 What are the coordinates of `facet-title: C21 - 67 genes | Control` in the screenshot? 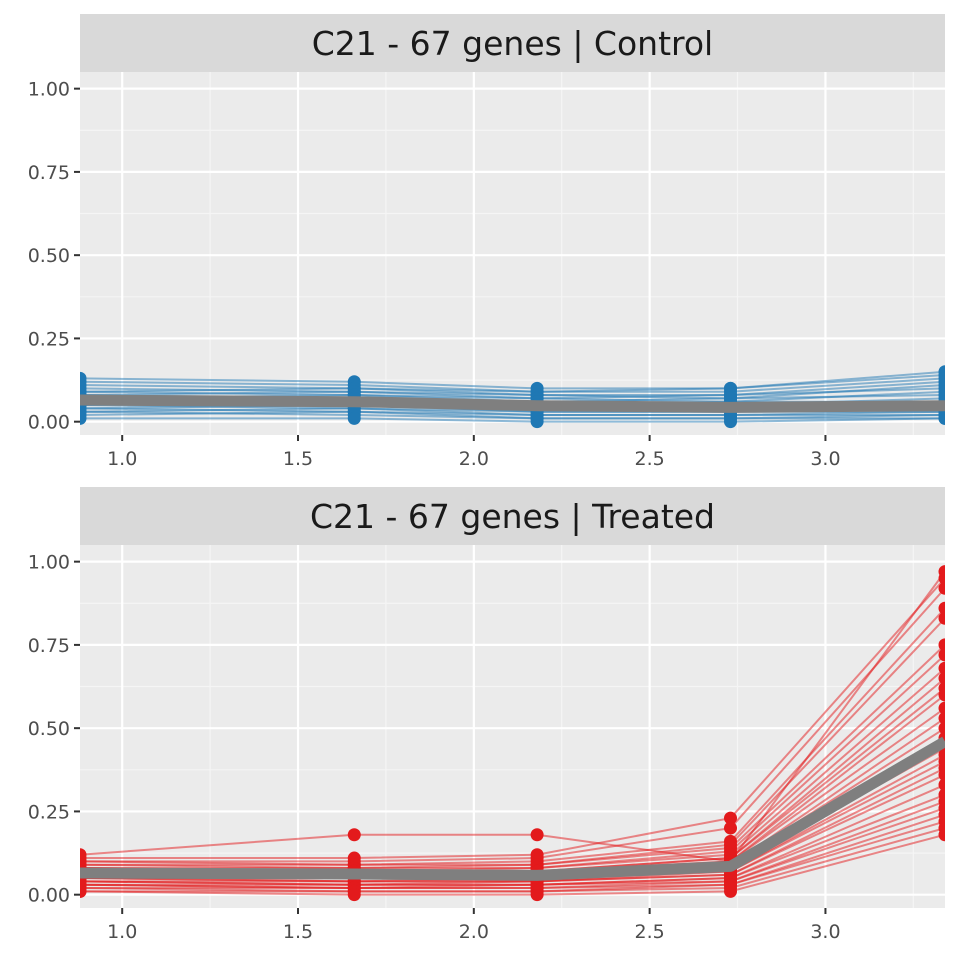 It's located at (512, 43).